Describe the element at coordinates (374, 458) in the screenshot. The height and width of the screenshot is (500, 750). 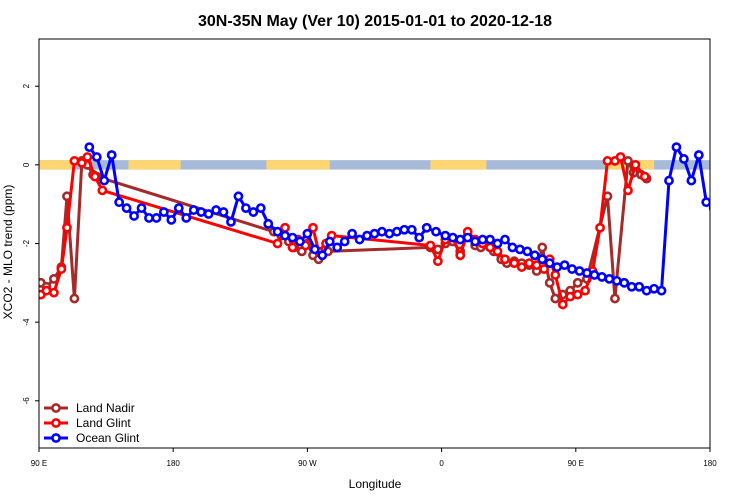
I see `x-axis: 90 E 180 90 W 0 90 E 180` at that location.